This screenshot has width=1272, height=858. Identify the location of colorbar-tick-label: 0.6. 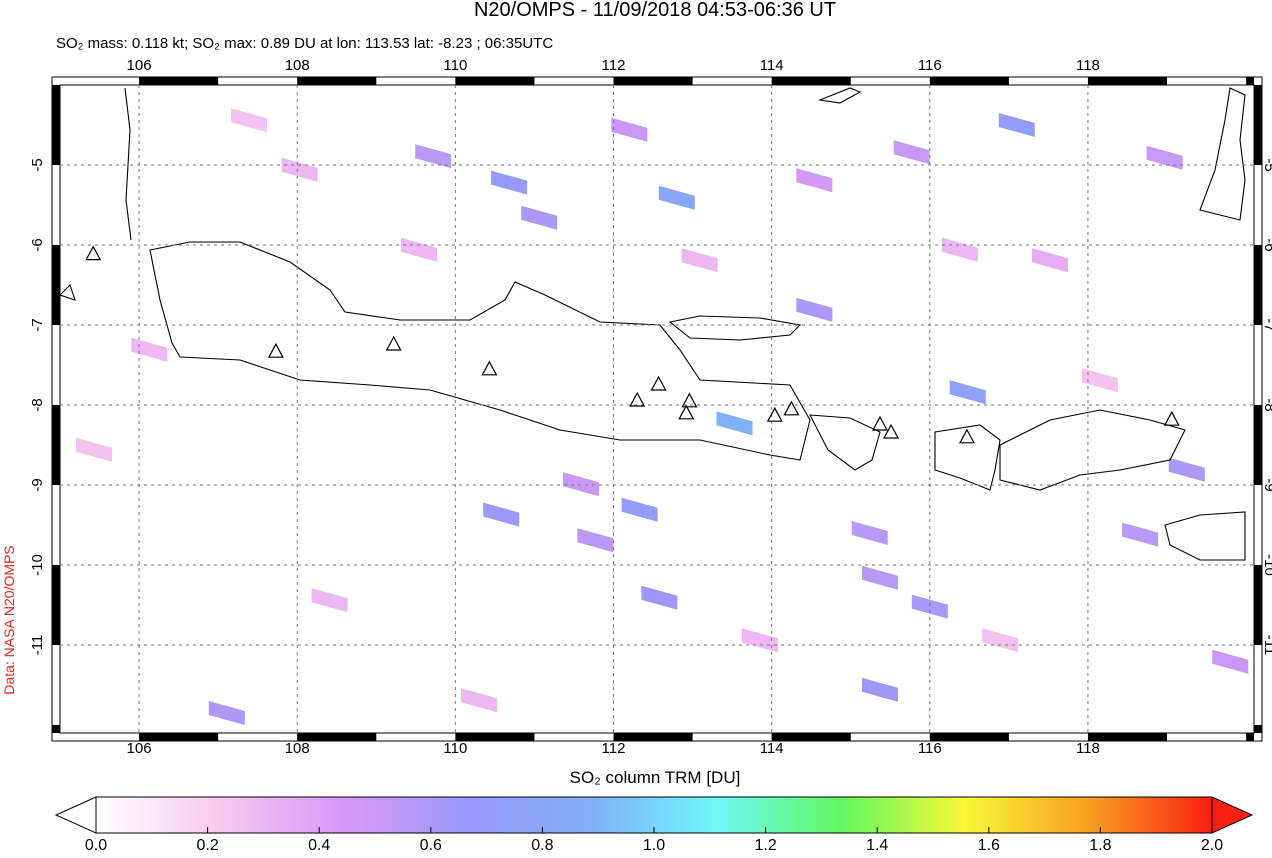
(431, 845).